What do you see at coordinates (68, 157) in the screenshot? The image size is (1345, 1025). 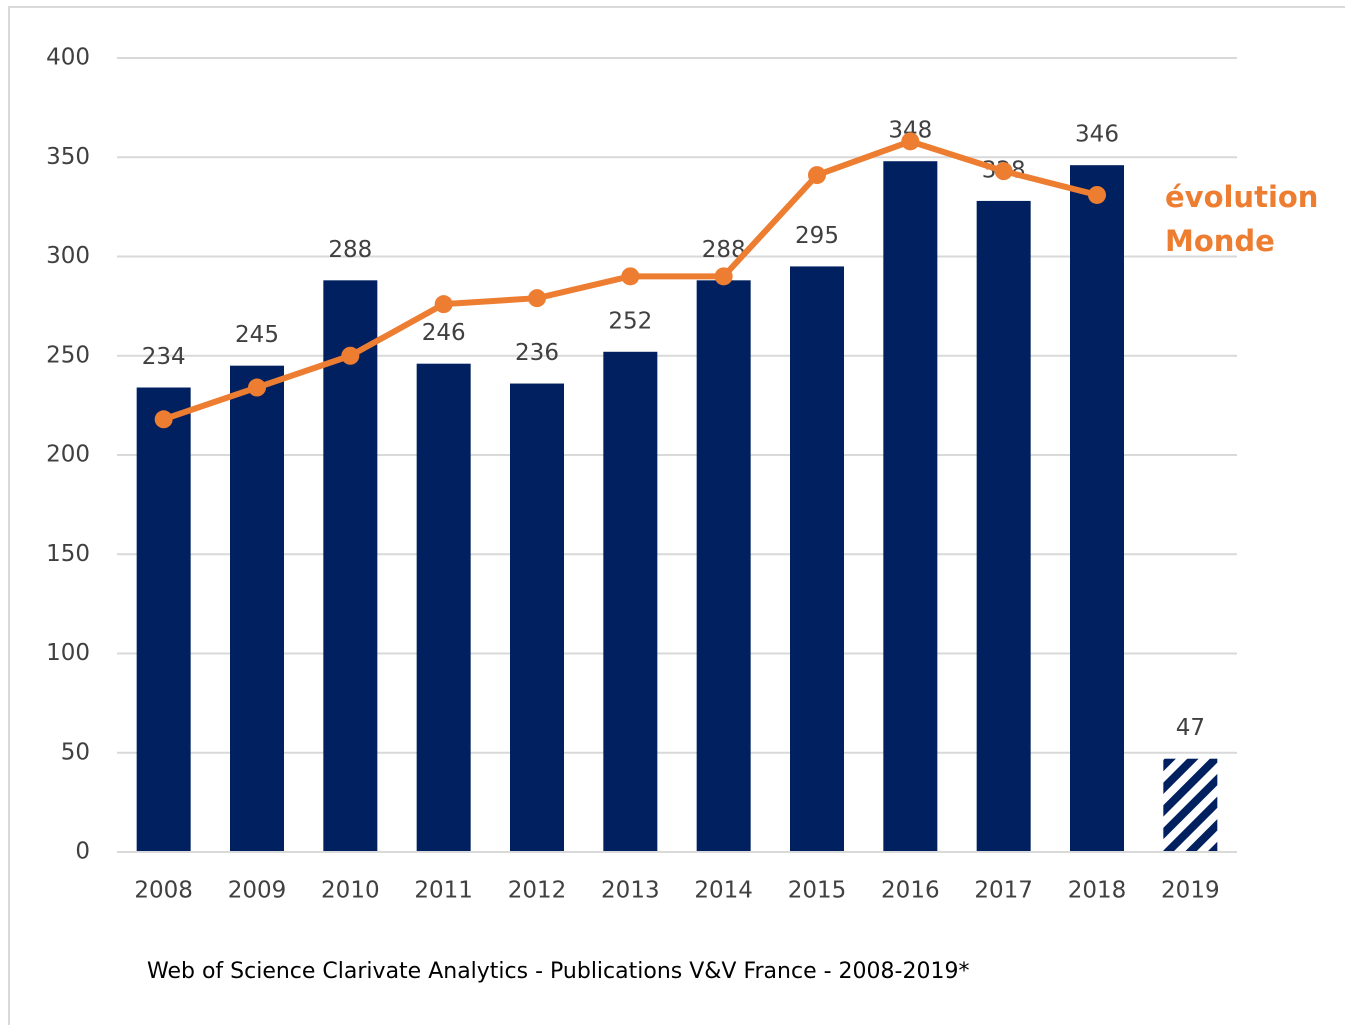 I see `y-tick-label: 350` at bounding box center [68, 157].